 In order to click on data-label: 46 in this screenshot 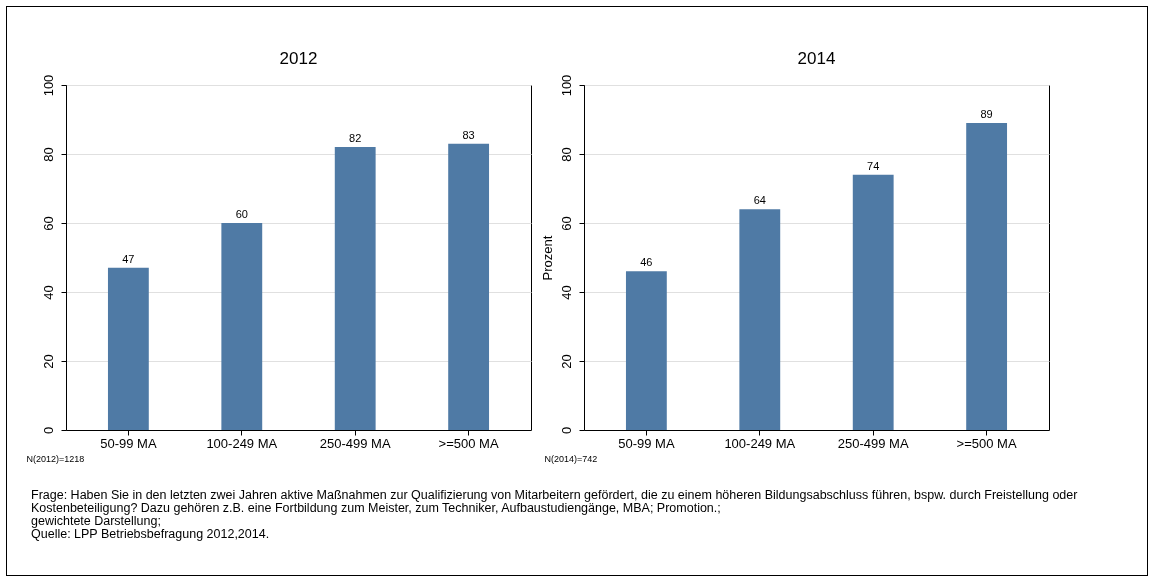, I will do `click(646, 262)`.